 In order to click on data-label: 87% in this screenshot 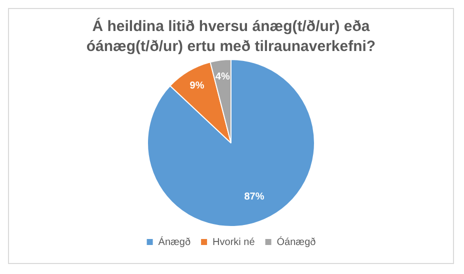, I will do `click(254, 196)`.